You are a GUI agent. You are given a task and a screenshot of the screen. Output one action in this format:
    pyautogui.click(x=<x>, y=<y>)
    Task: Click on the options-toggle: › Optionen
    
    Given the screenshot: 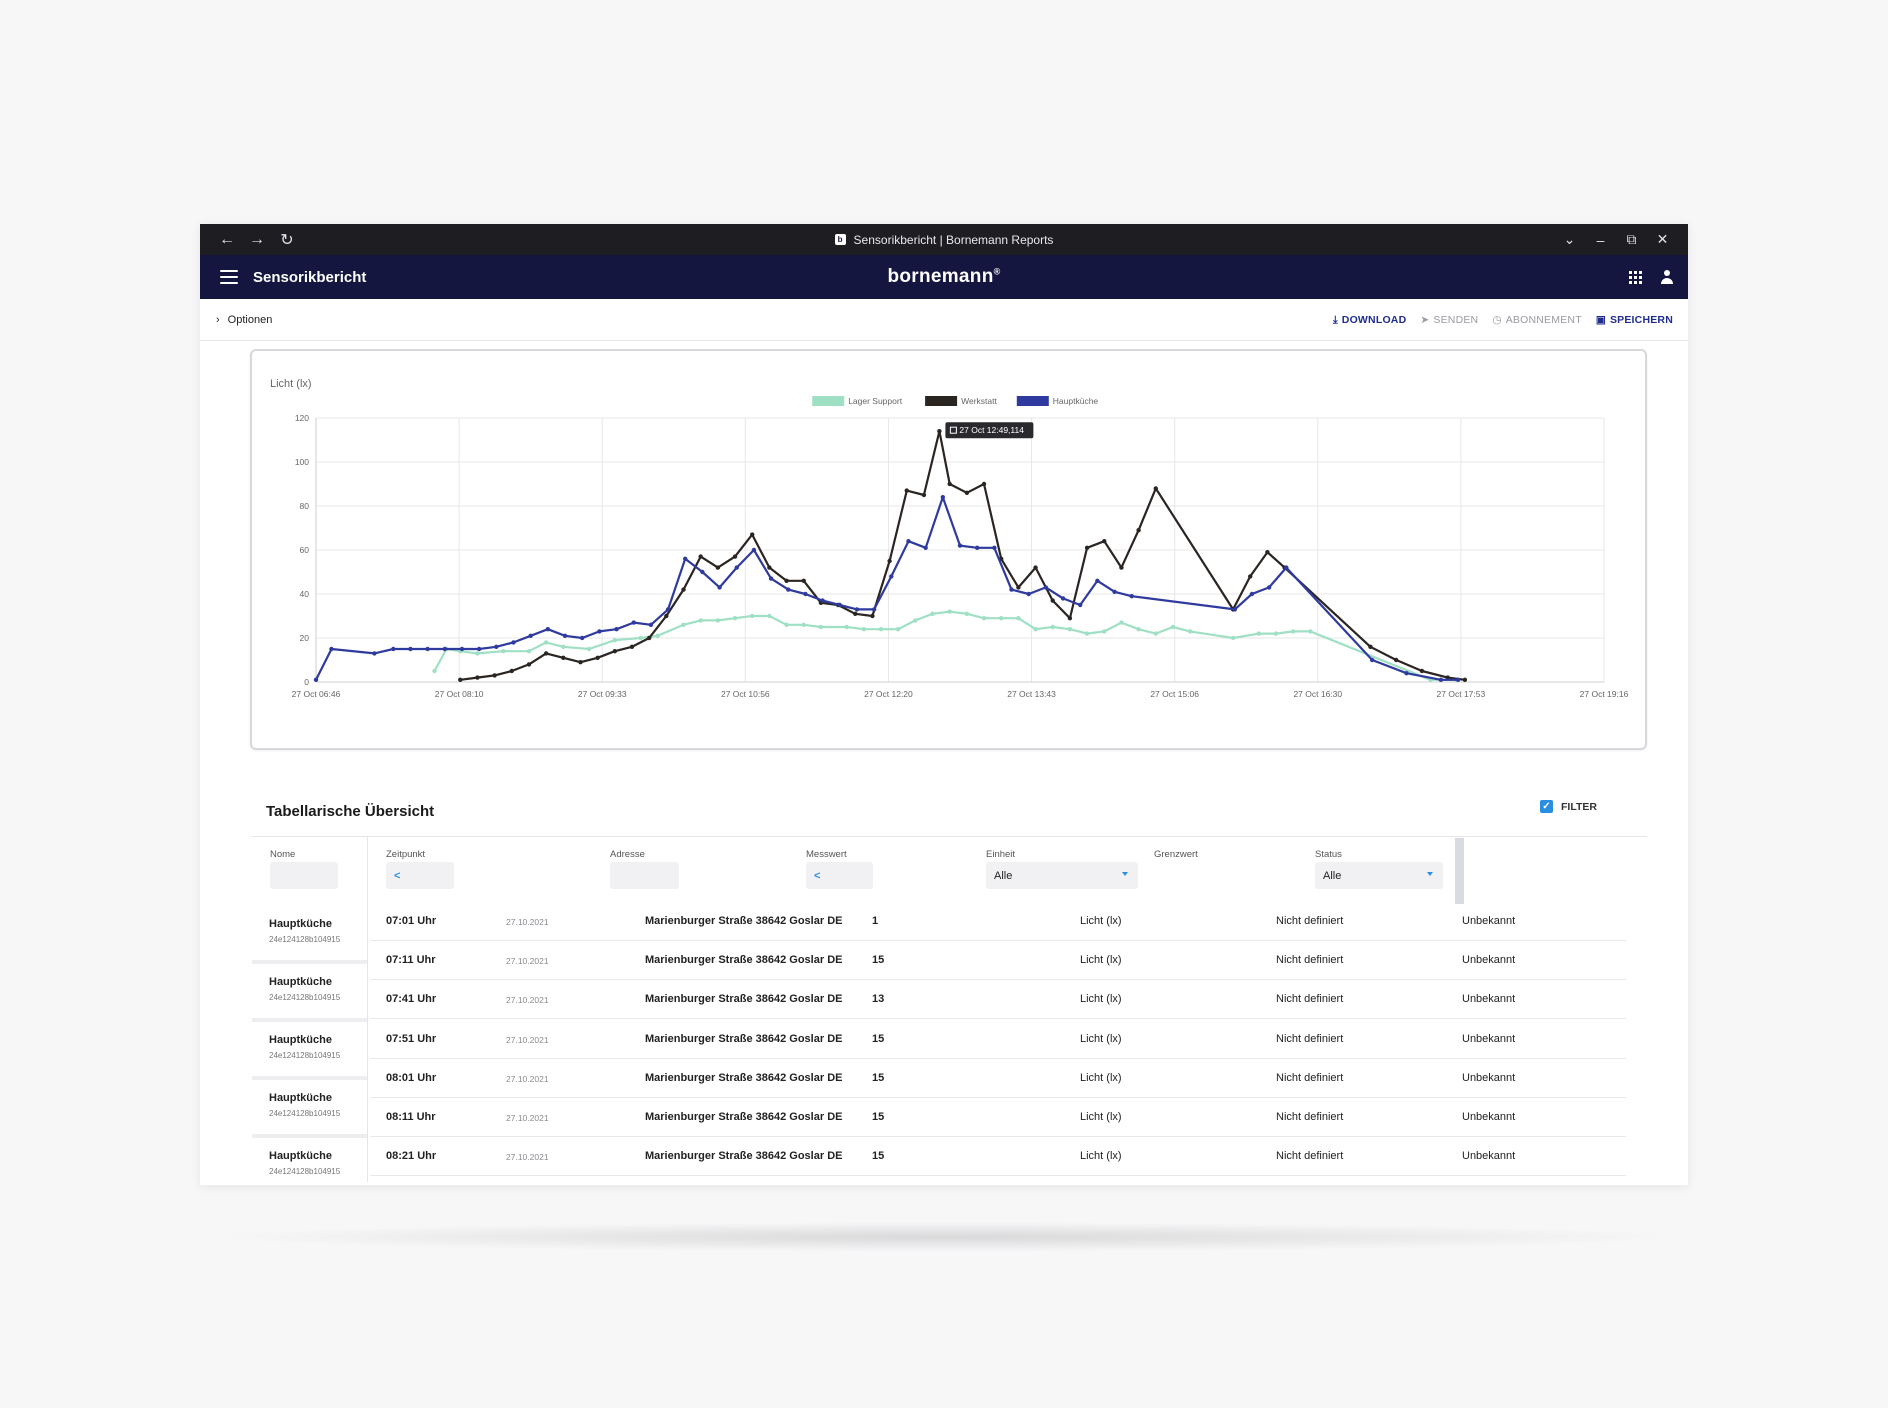 What is the action you would take?
    pyautogui.click(x=244, y=320)
    